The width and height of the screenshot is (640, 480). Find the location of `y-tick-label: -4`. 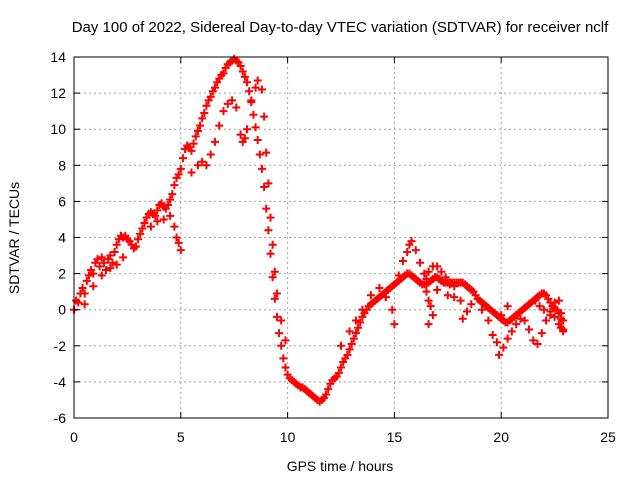

y-tick-label: -4 is located at coordinates (60, 382).